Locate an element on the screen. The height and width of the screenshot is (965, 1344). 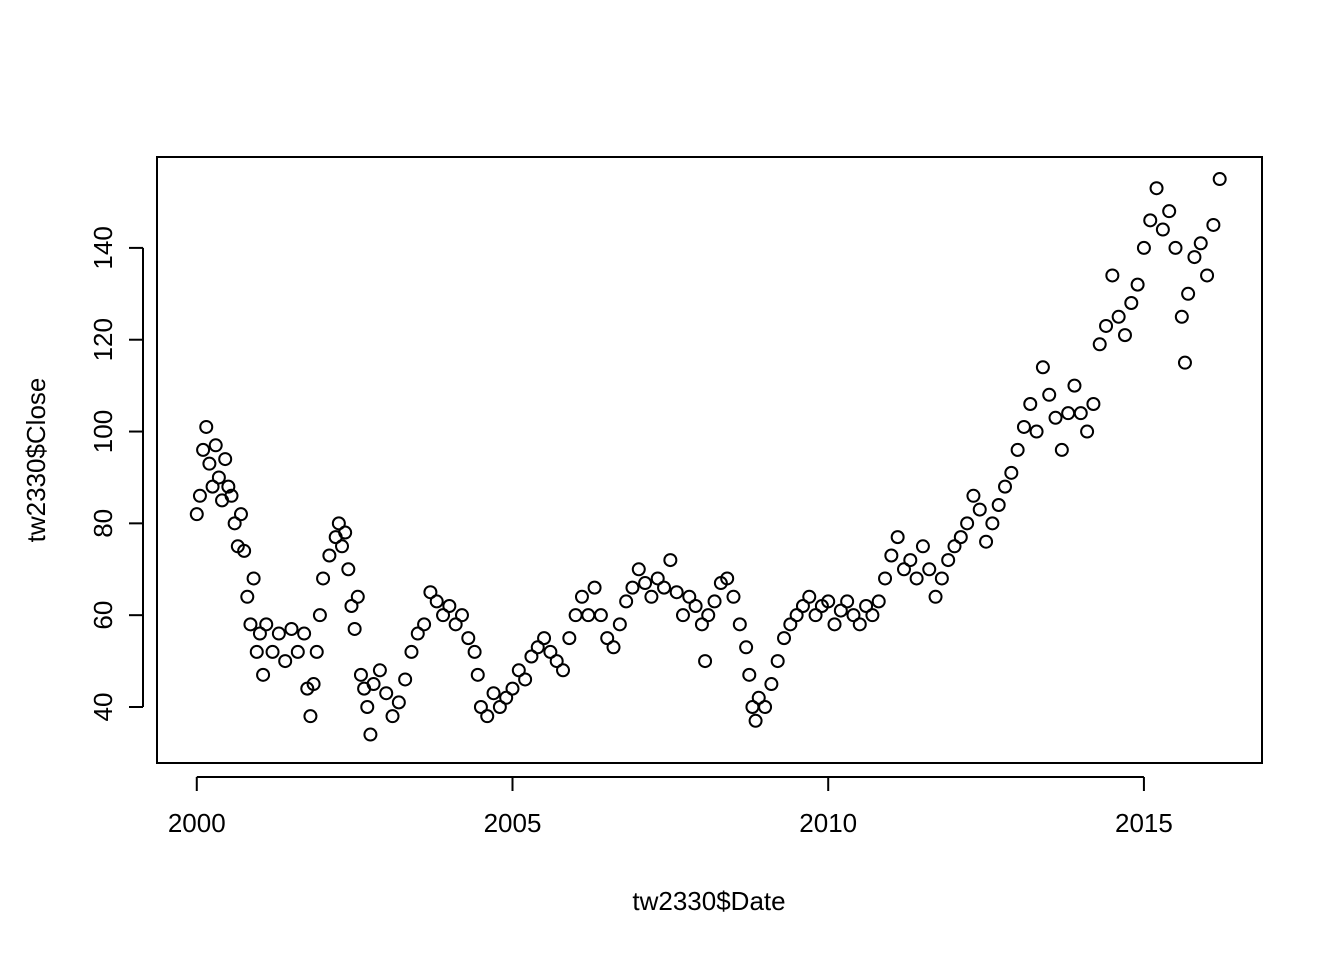
x-tick-label: 2015 is located at coordinates (1144, 823).